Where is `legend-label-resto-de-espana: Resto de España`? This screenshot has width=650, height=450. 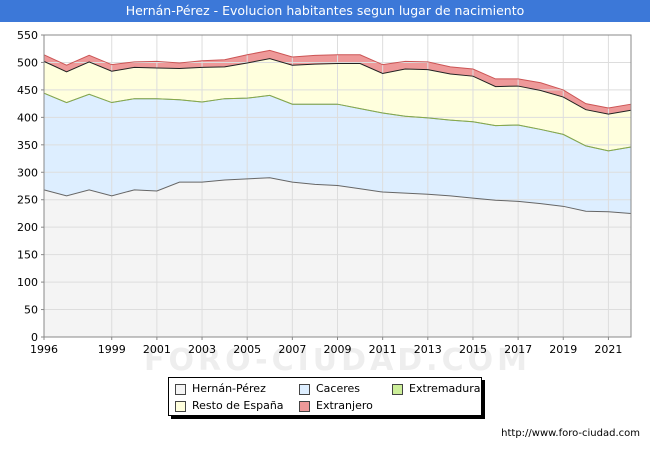
legend-label-resto-de-espana: Resto de España is located at coordinates (238, 405).